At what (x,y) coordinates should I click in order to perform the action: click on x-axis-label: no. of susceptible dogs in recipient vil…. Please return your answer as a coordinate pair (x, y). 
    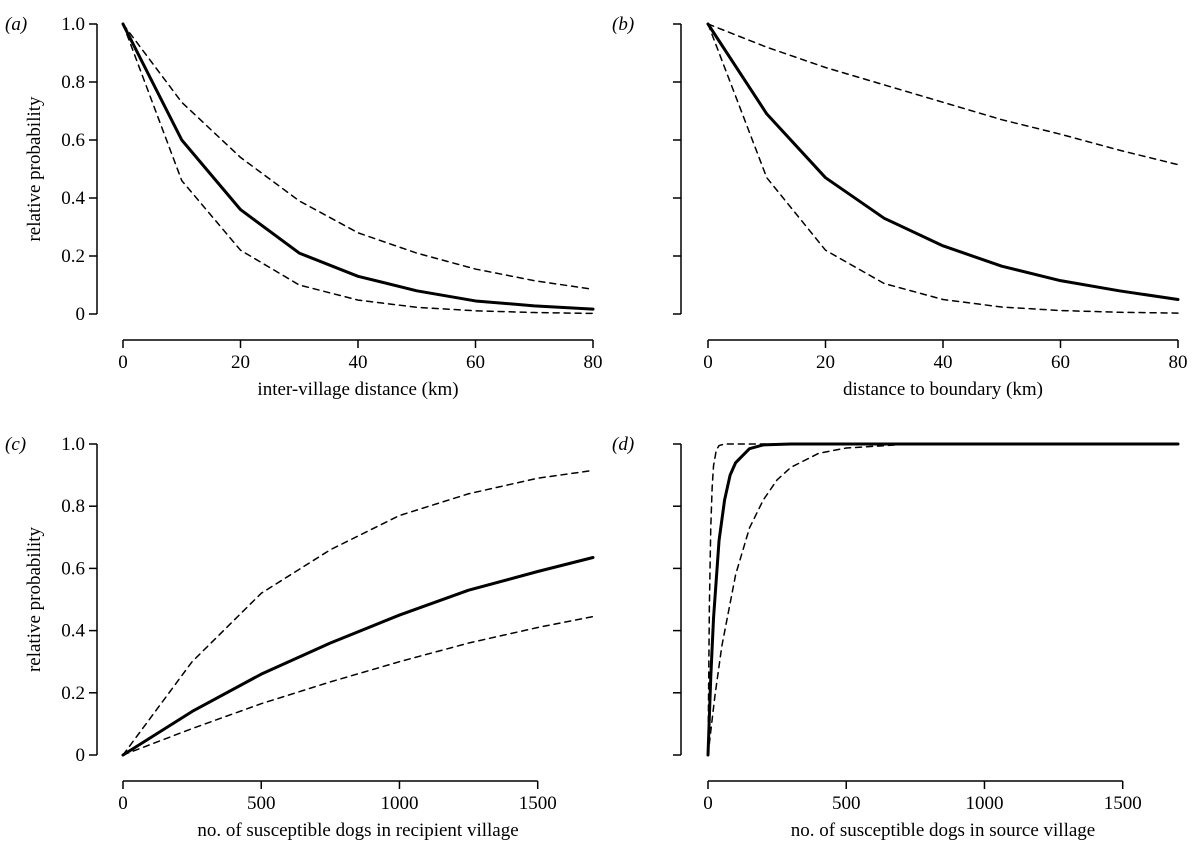
    Looking at the image, I should click on (357, 830).